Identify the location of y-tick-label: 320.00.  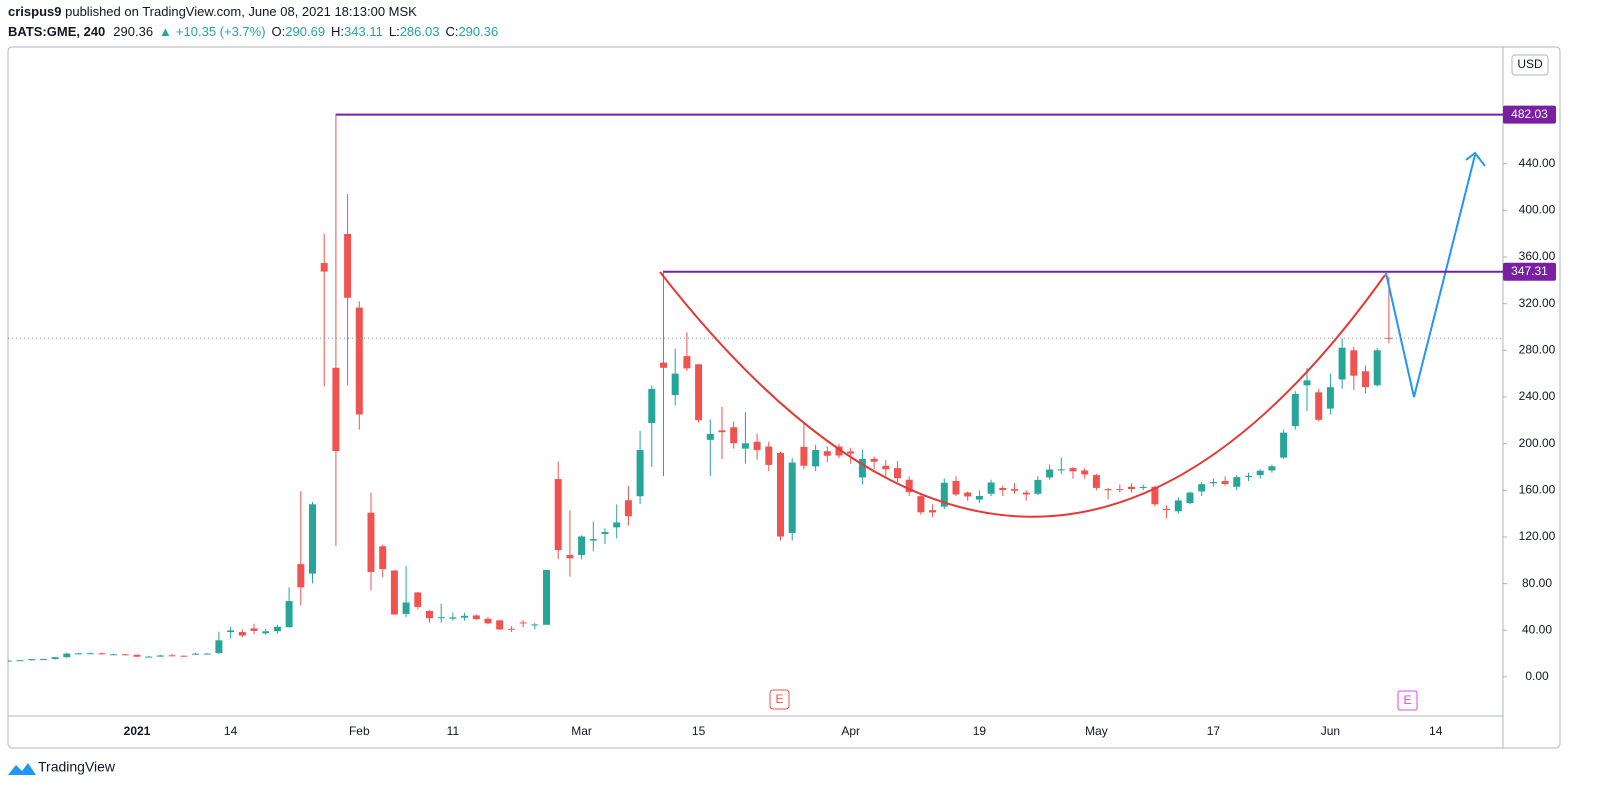
(1537, 303).